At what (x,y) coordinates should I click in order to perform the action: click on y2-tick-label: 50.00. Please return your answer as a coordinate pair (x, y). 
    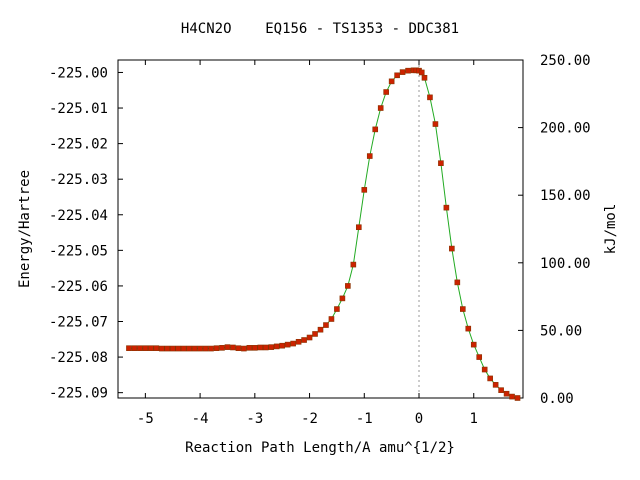
    Looking at the image, I should click on (561, 331).